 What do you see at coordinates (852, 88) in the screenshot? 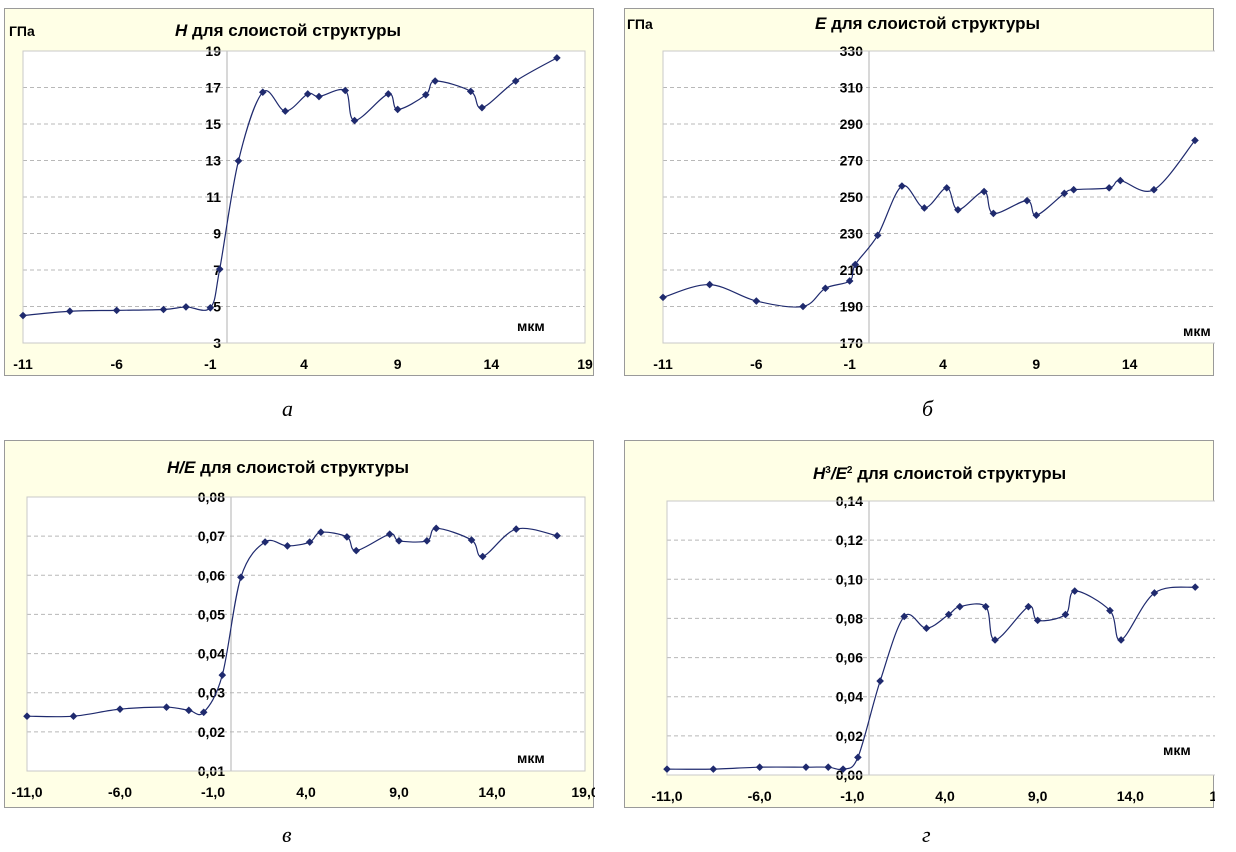
I see `y-tick-label: 310` at bounding box center [852, 88].